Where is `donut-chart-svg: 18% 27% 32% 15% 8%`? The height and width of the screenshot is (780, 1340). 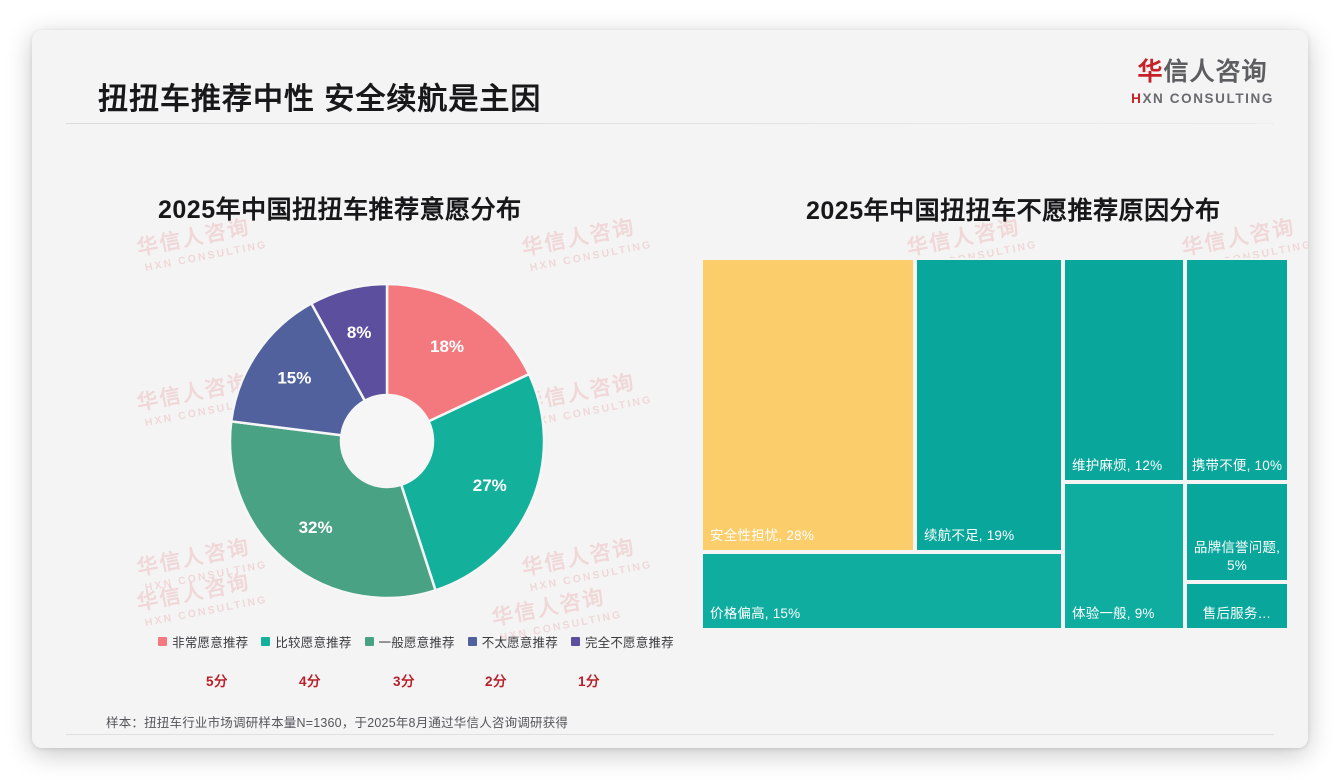
donut-chart-svg: 18% 27% 32% 15% 8% is located at coordinates (387, 441).